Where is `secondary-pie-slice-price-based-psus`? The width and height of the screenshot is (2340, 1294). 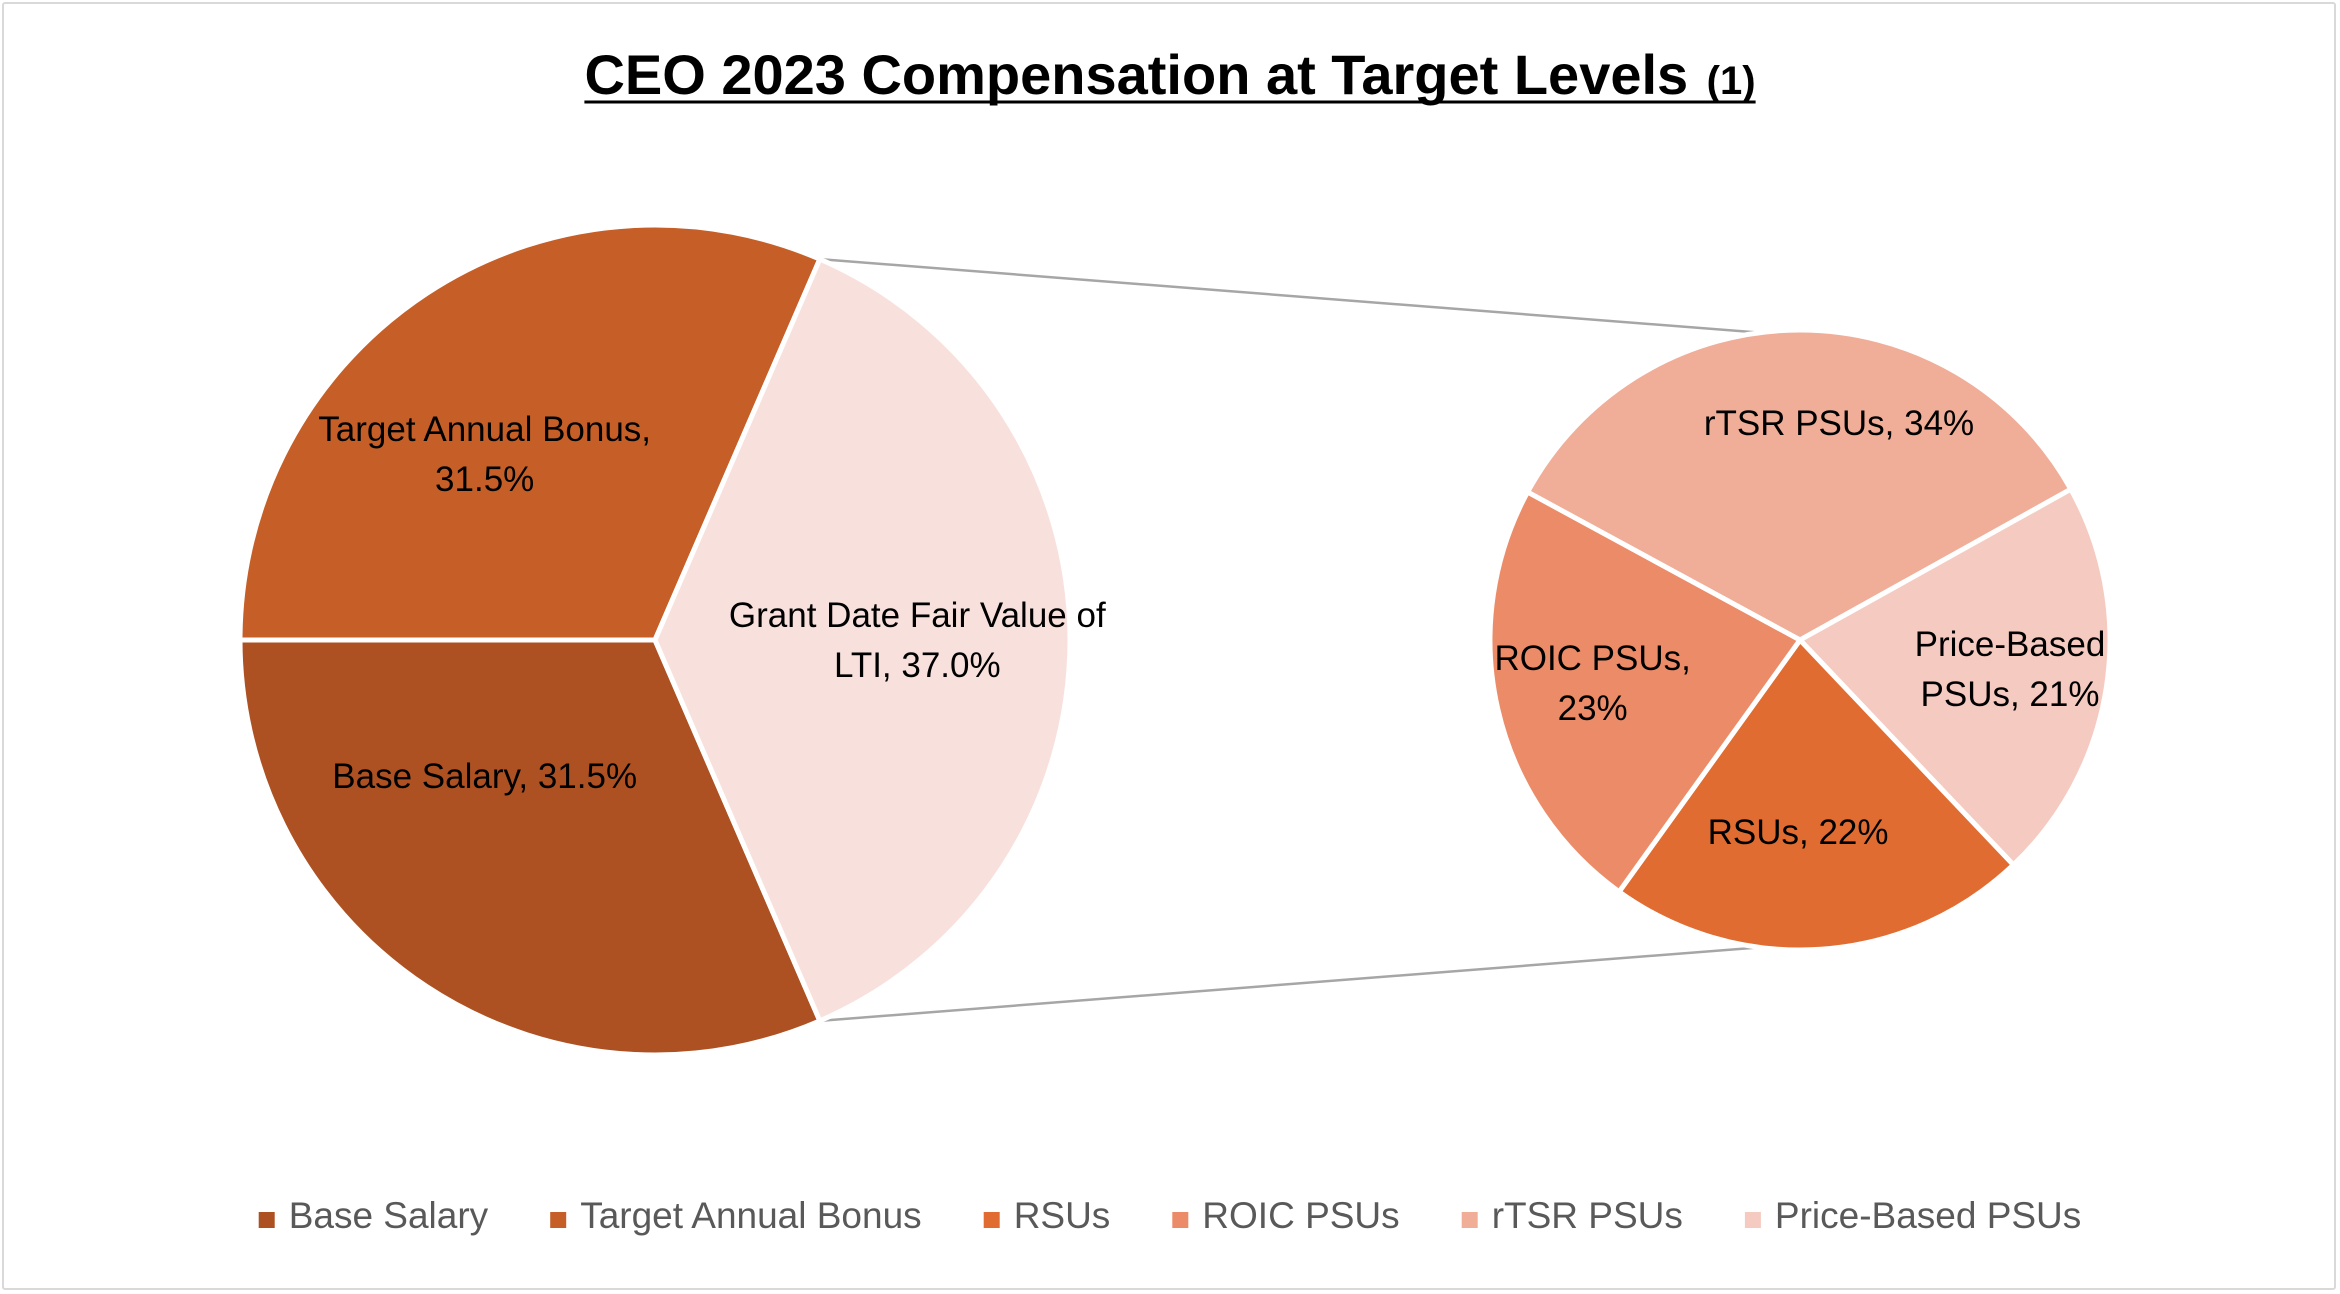 secondary-pie-slice-price-based-psus is located at coordinates (1955, 677).